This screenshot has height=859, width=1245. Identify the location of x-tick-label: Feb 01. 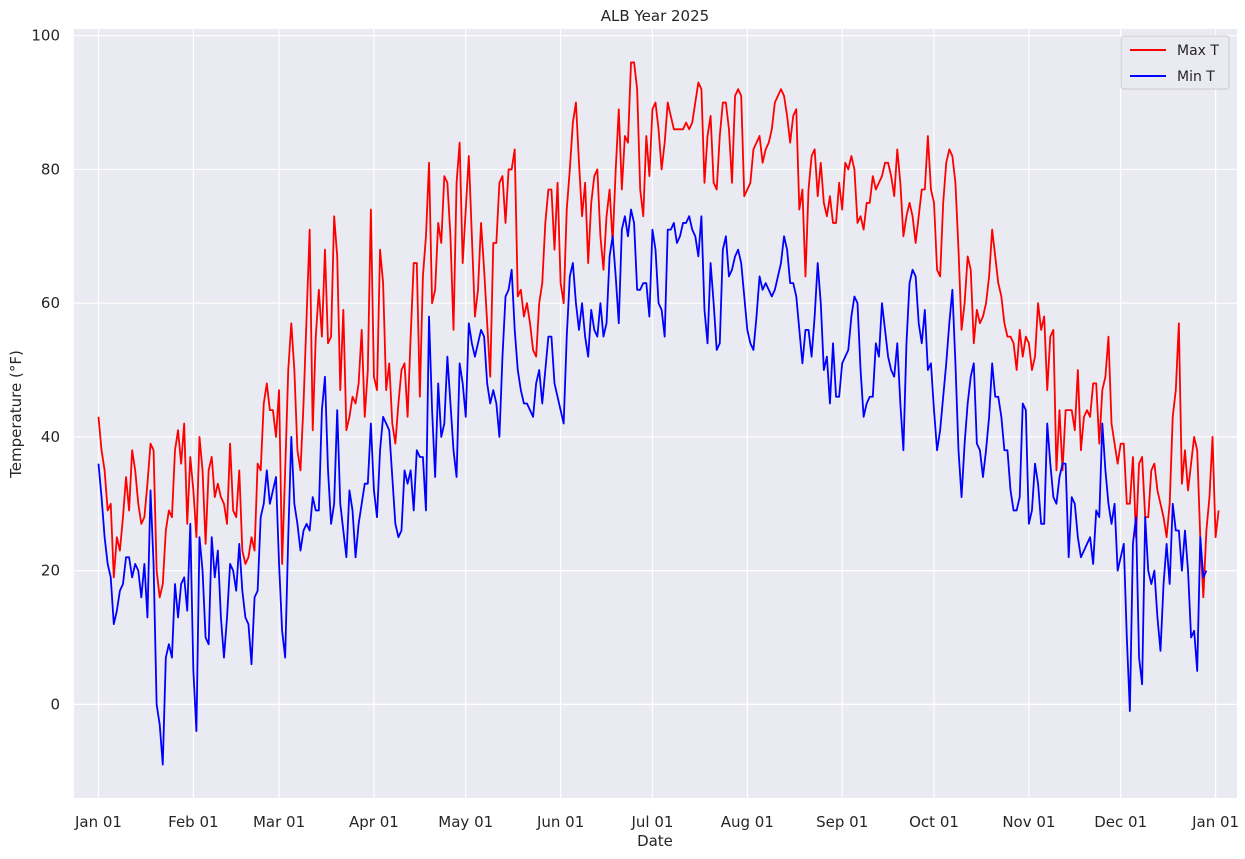
(193, 822).